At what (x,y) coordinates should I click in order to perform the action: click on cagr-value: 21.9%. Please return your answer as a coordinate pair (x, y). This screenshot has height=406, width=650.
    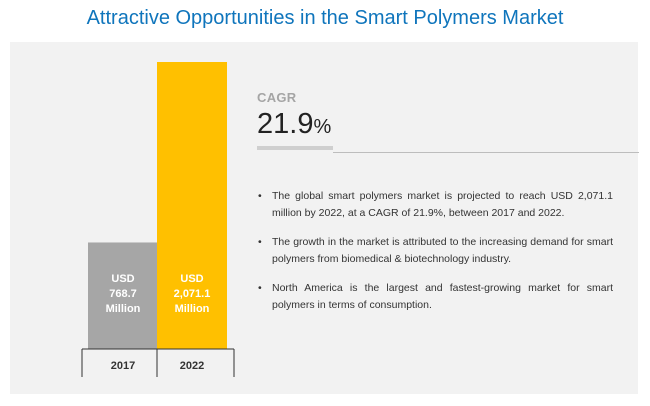
    Looking at the image, I should click on (294, 124).